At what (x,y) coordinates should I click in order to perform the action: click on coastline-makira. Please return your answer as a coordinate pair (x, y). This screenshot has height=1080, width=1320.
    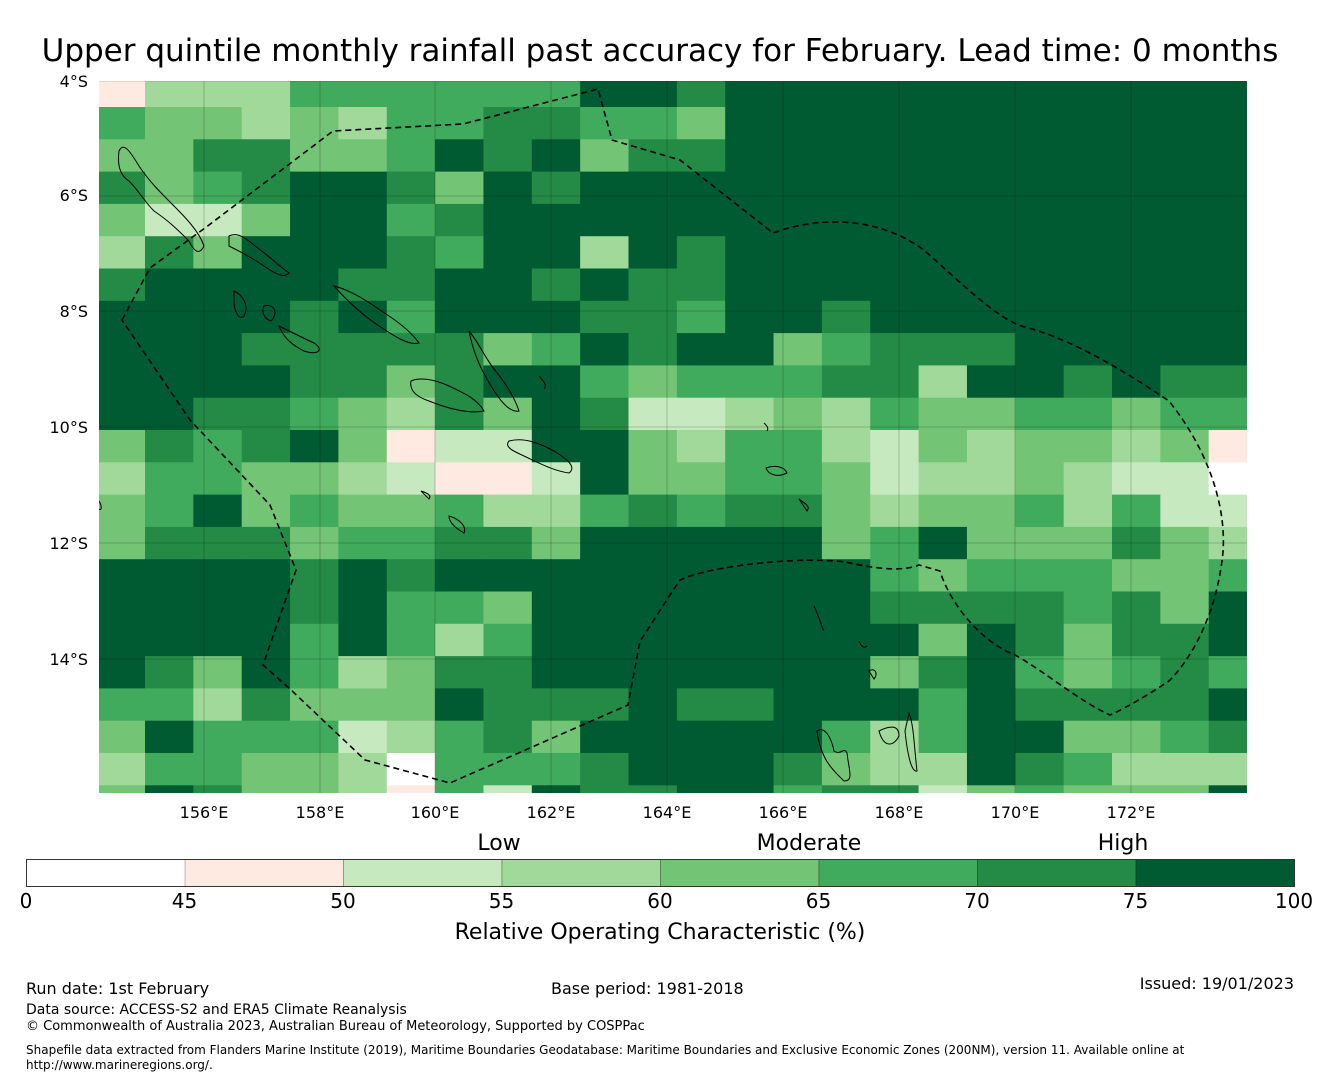
    Looking at the image, I should click on (540, 456).